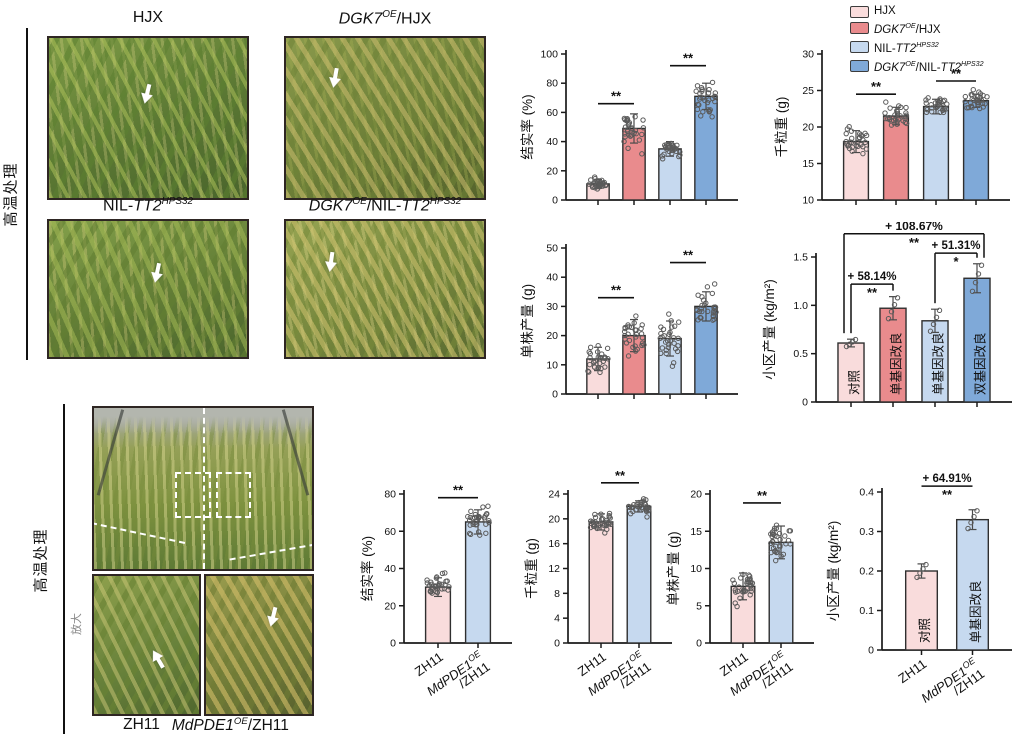  I want to click on legend-item: HJX, so click(917, 11).